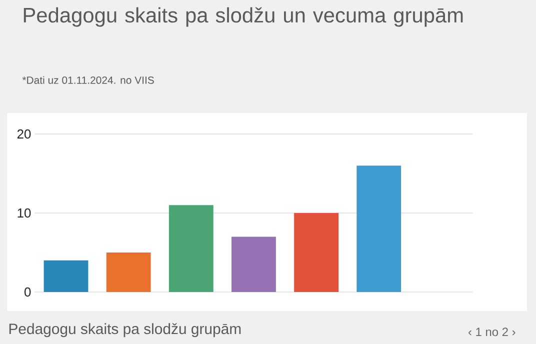  Describe the element at coordinates (88, 80) in the screenshot. I see `chart-subtitle: *Dati uz 01.11.2024. no VIIS` at that location.